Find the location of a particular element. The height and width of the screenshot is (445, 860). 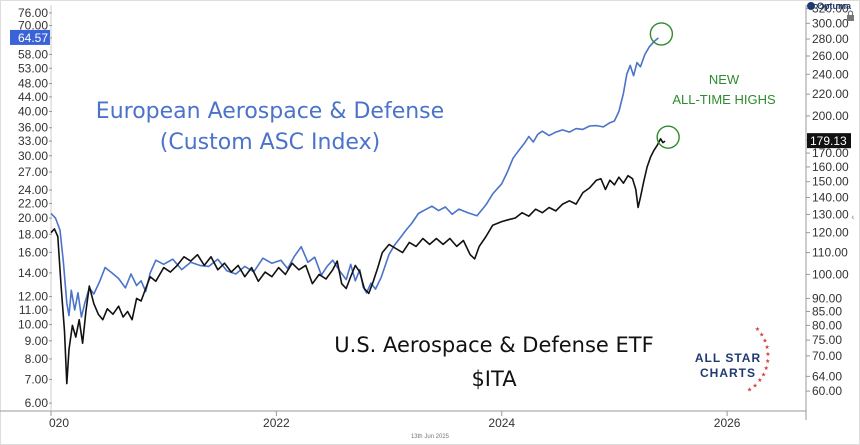

right-tick-label: 280.00 is located at coordinates (830, 39).